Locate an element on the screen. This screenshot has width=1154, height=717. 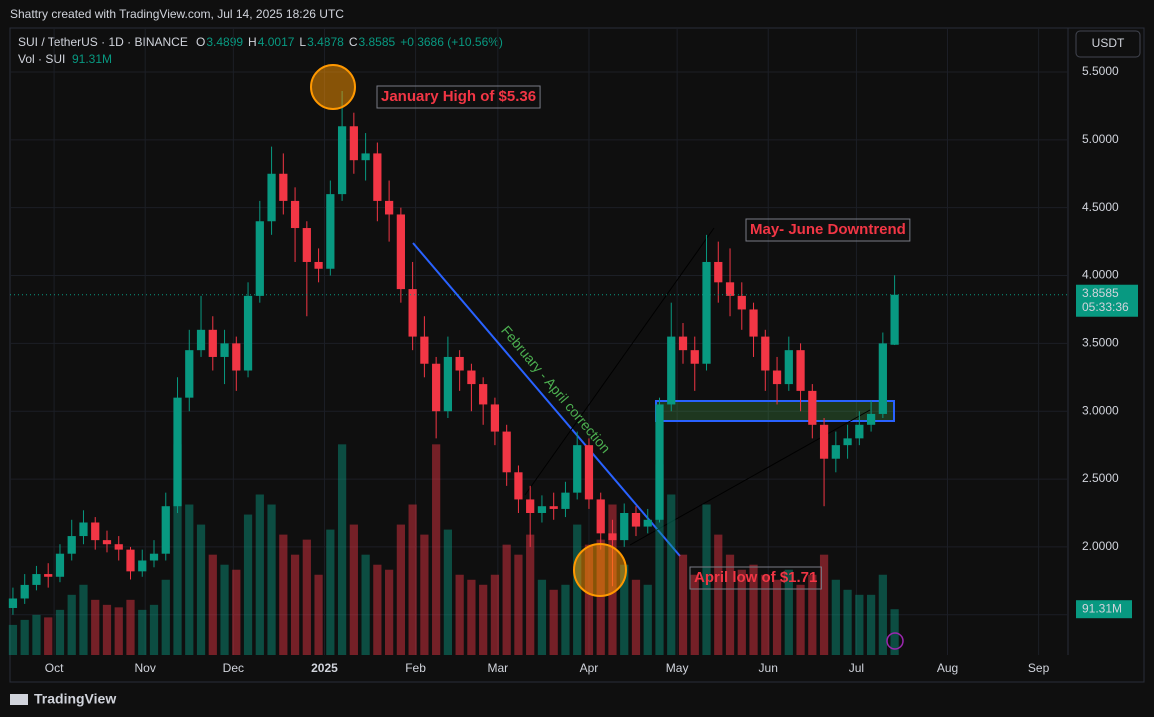
currency-button is located at coordinates (1108, 44).